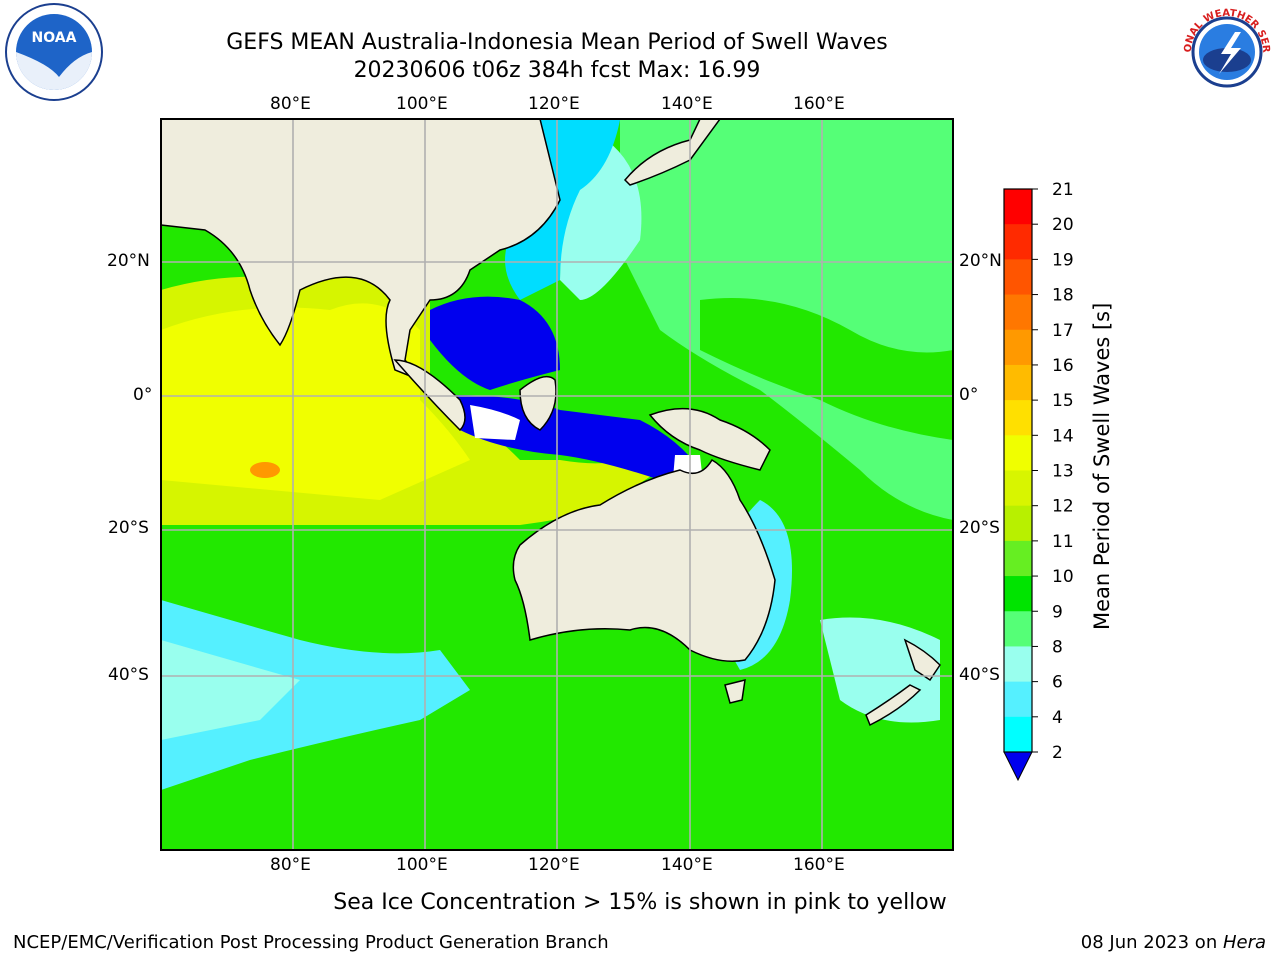 This screenshot has height=960, width=1280. What do you see at coordinates (422, 104) in the screenshot?
I see `lon-tick-top-100e: 100°E` at bounding box center [422, 104].